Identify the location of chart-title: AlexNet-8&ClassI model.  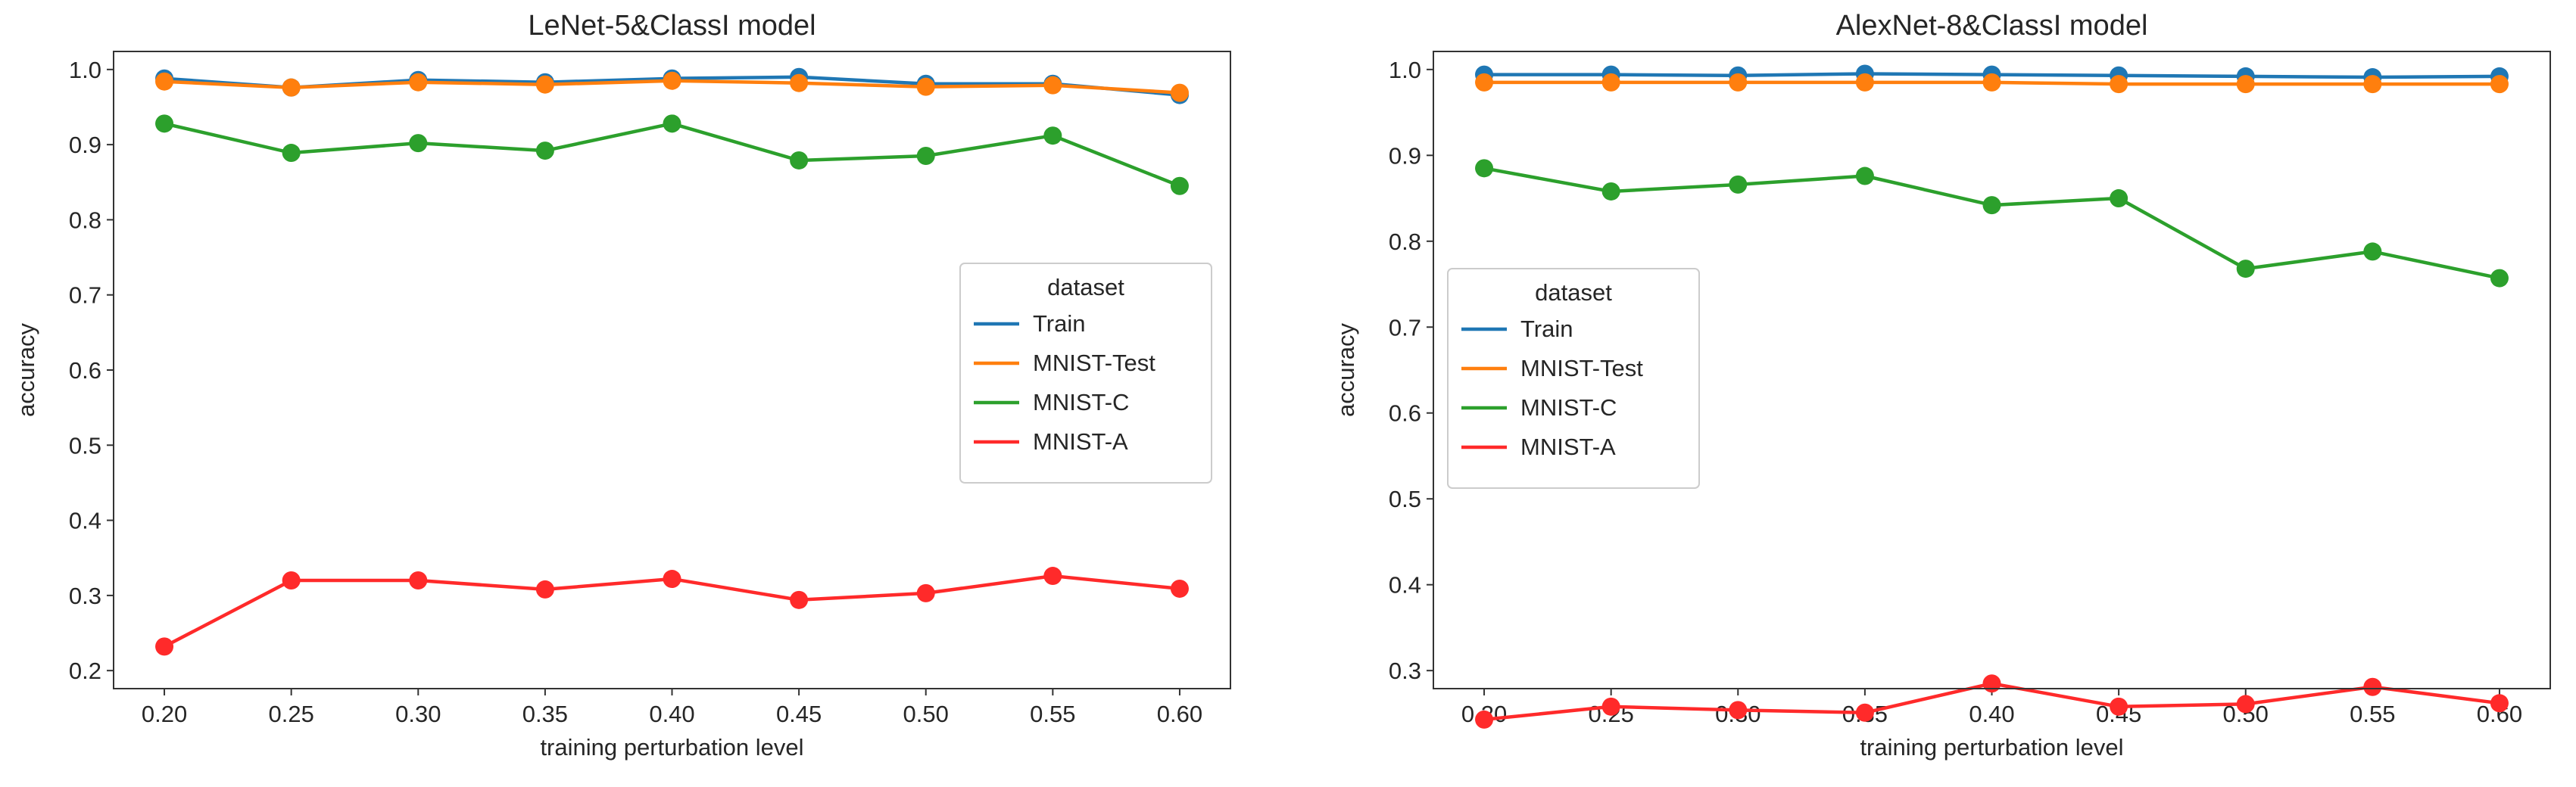
(1992, 26).